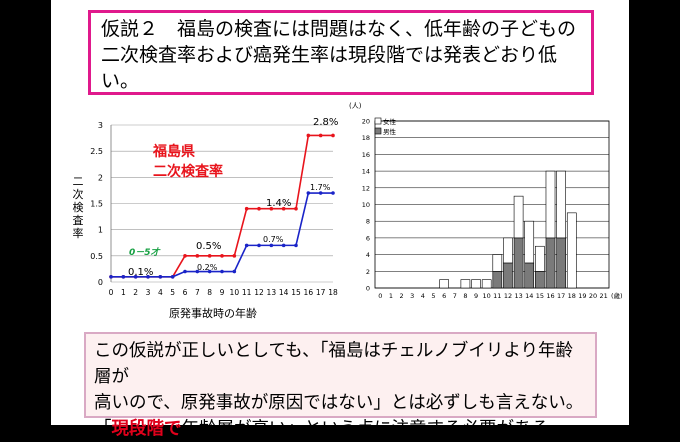 Image resolution: width=680 pixels, height=442 pixels. What do you see at coordinates (617, 295) in the screenshot?
I see `bar-chart-x-unit: (歳)` at bounding box center [617, 295].